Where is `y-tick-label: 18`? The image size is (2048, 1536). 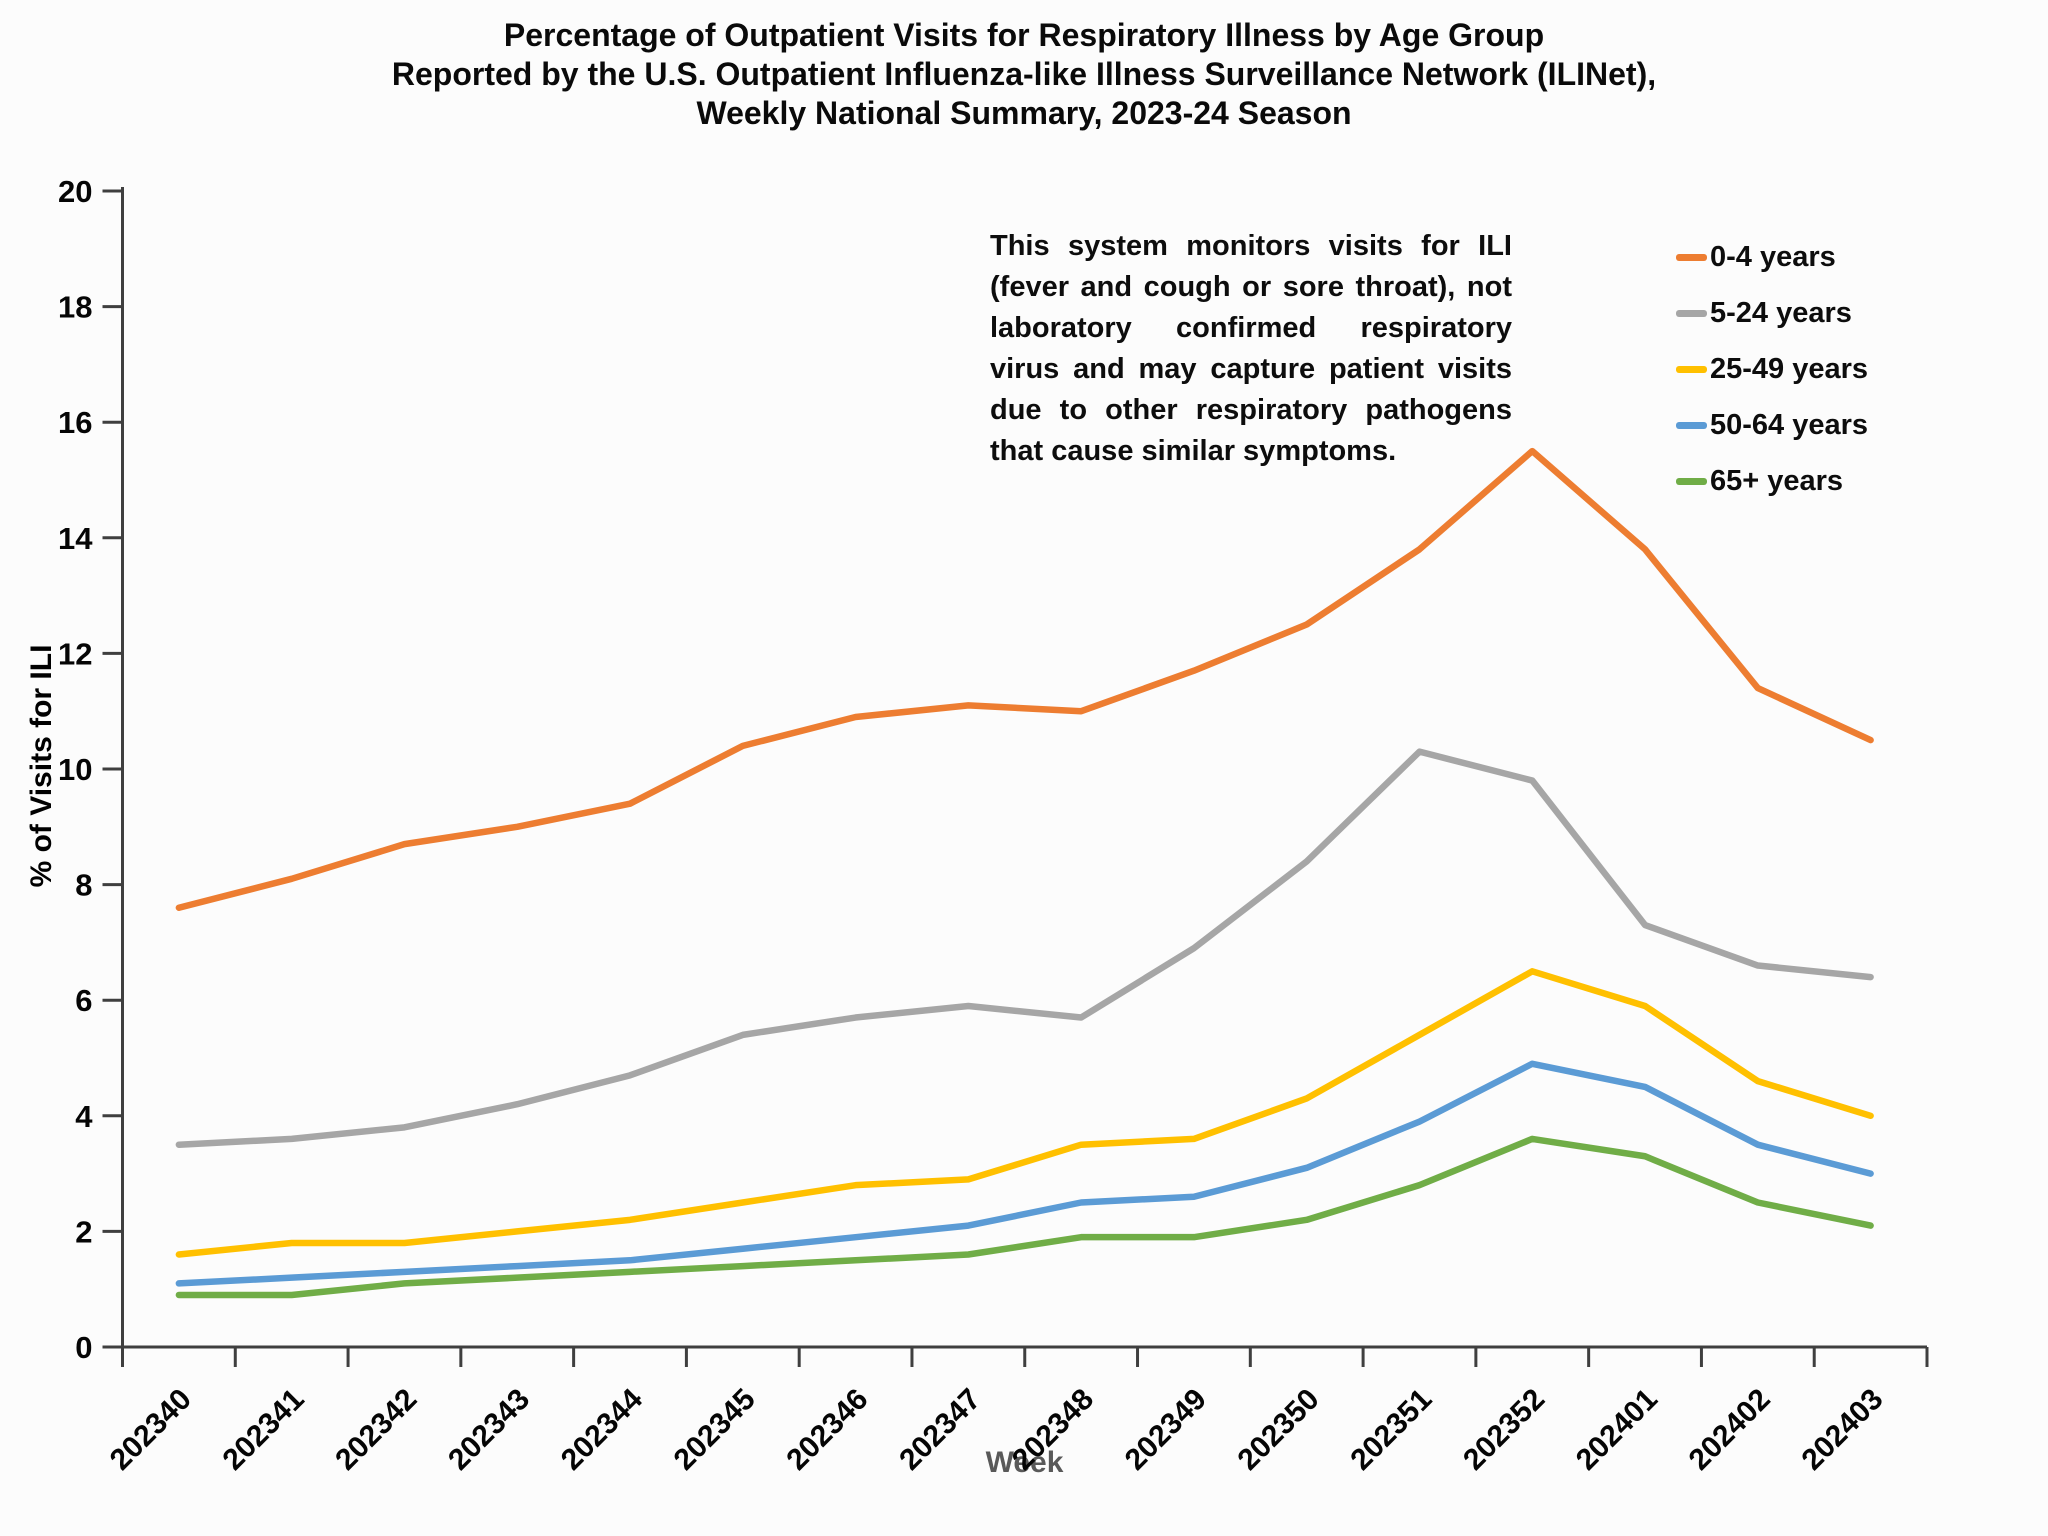
y-tick-label: 18 is located at coordinates (75, 307).